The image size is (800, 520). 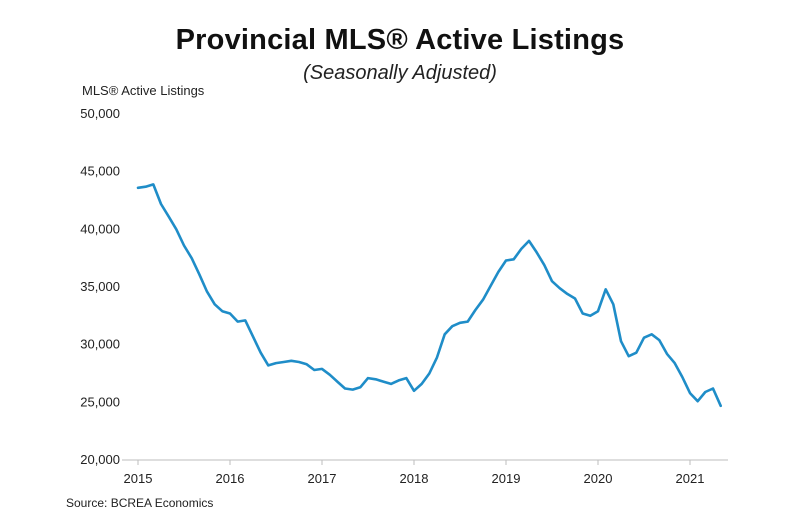 I want to click on x-tick-label: 2021, so click(x=690, y=478).